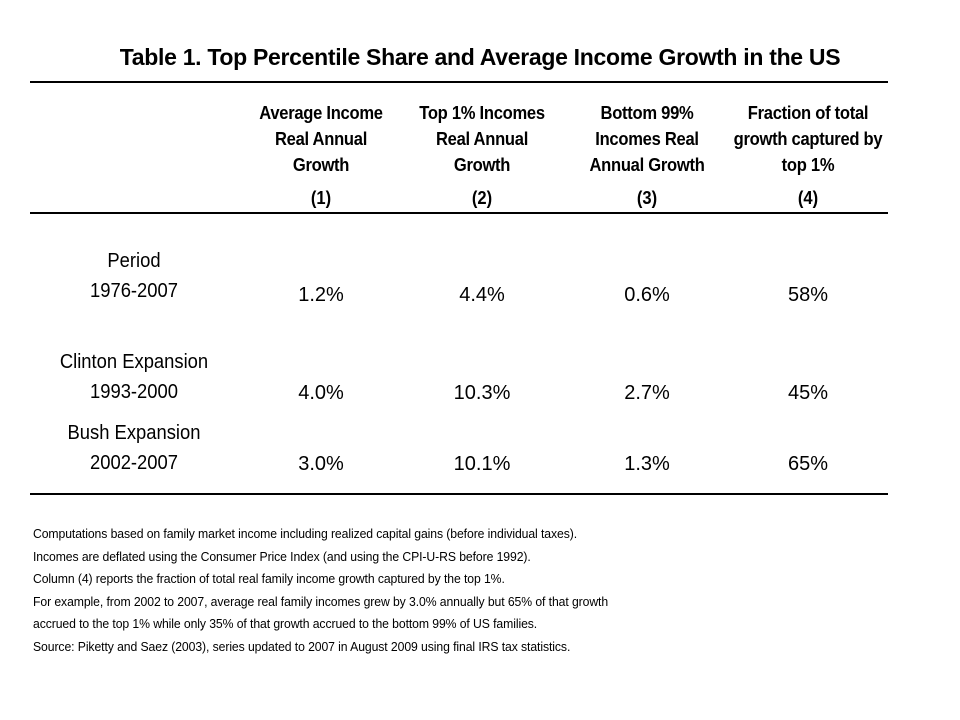 This screenshot has height=720, width=960. Describe the element at coordinates (647, 198) in the screenshot. I see `column-number-3: (3)` at that location.